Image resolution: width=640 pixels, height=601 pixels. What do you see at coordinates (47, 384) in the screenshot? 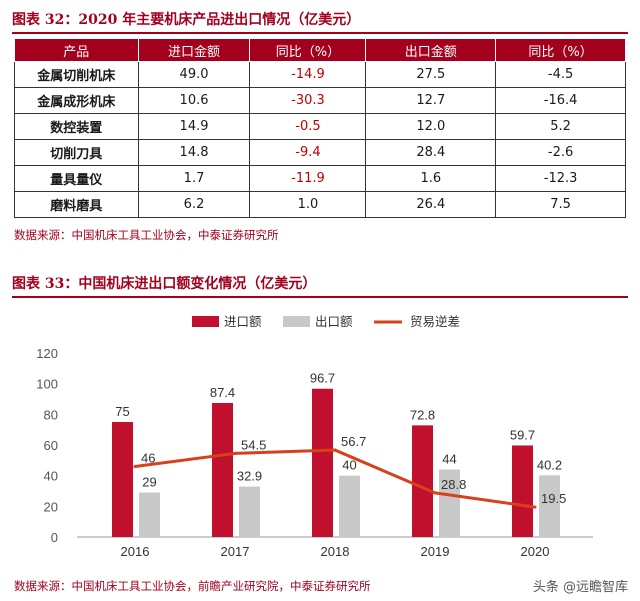
I see `y-tick-label: 100` at bounding box center [47, 384].